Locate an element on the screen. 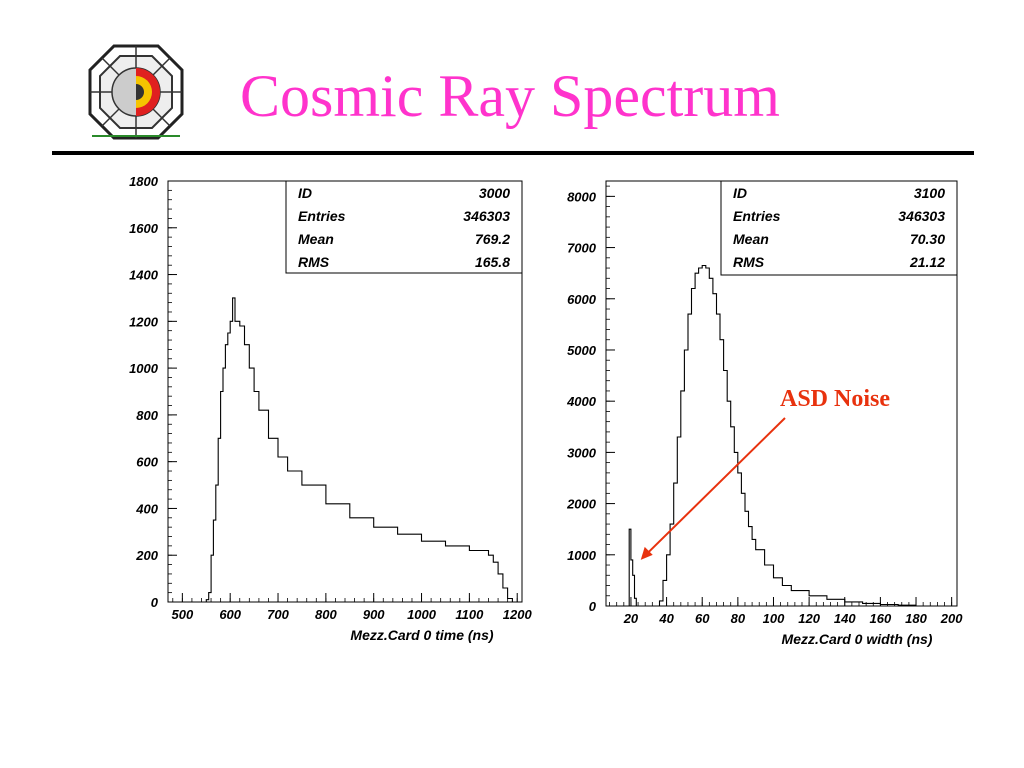  time-x-tick-label: 900 is located at coordinates (374, 614).